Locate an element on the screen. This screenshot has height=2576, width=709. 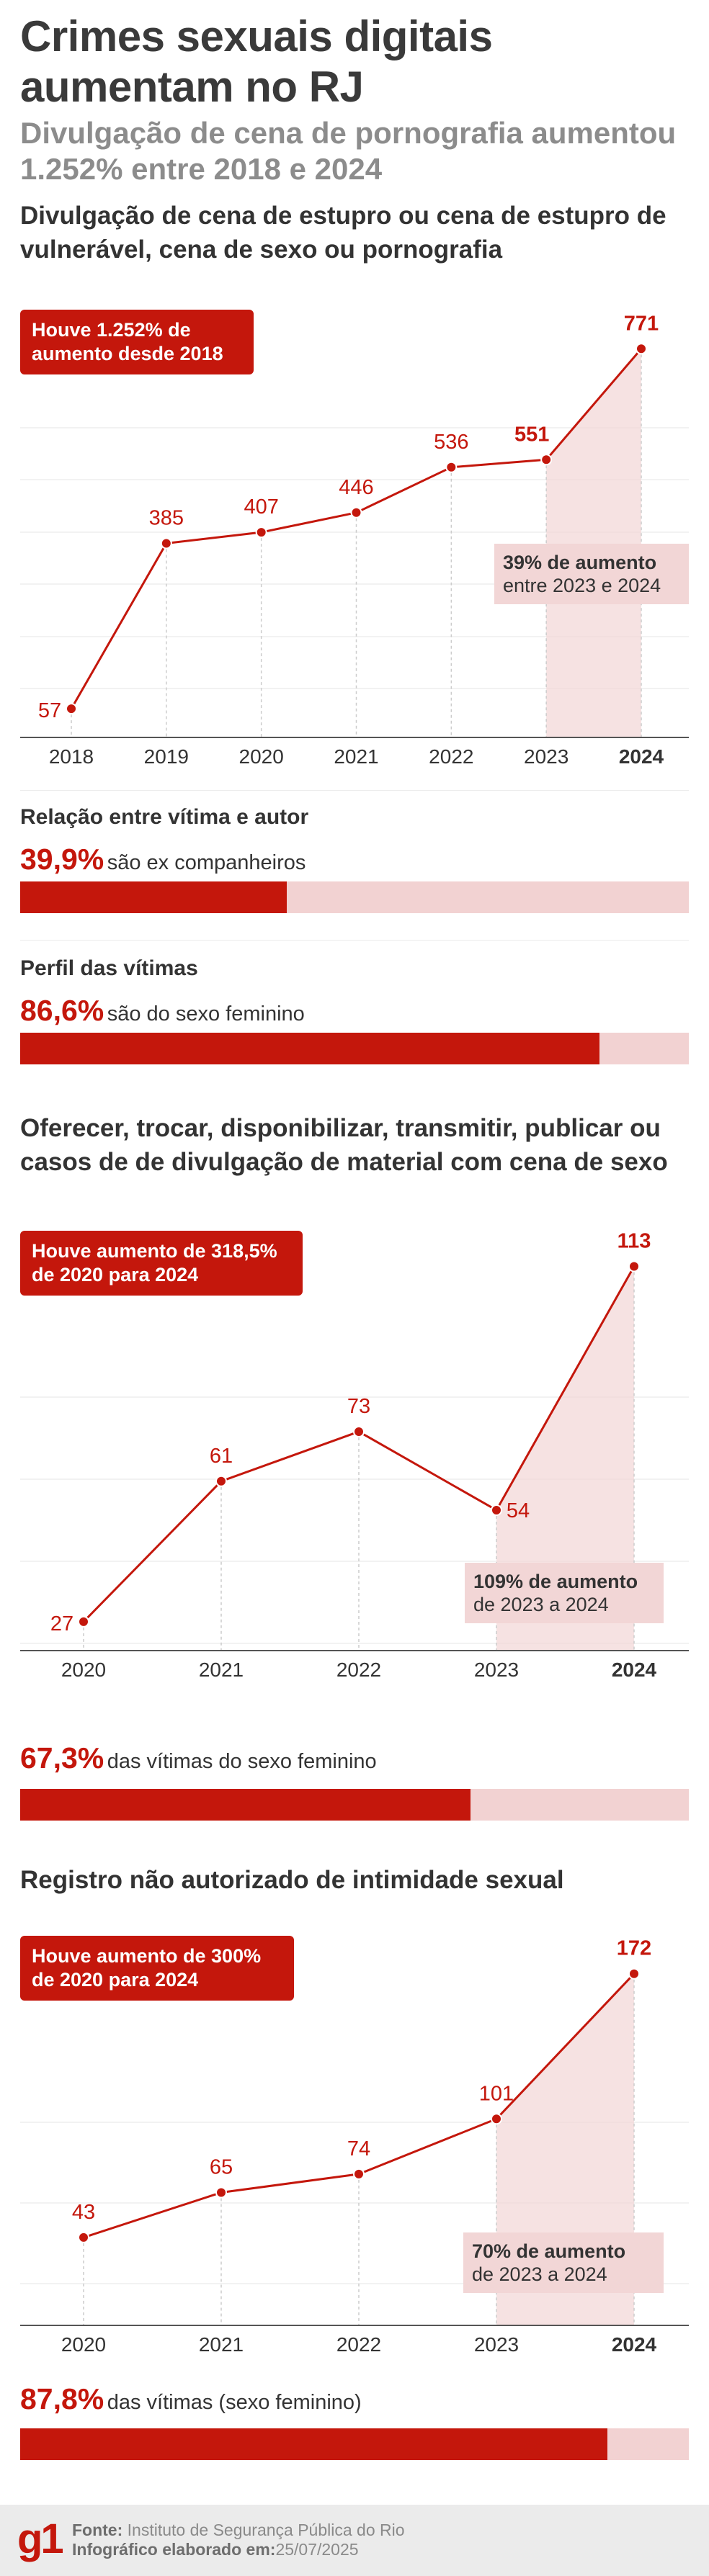
x-tick-2019: 2019 is located at coordinates (167, 756).